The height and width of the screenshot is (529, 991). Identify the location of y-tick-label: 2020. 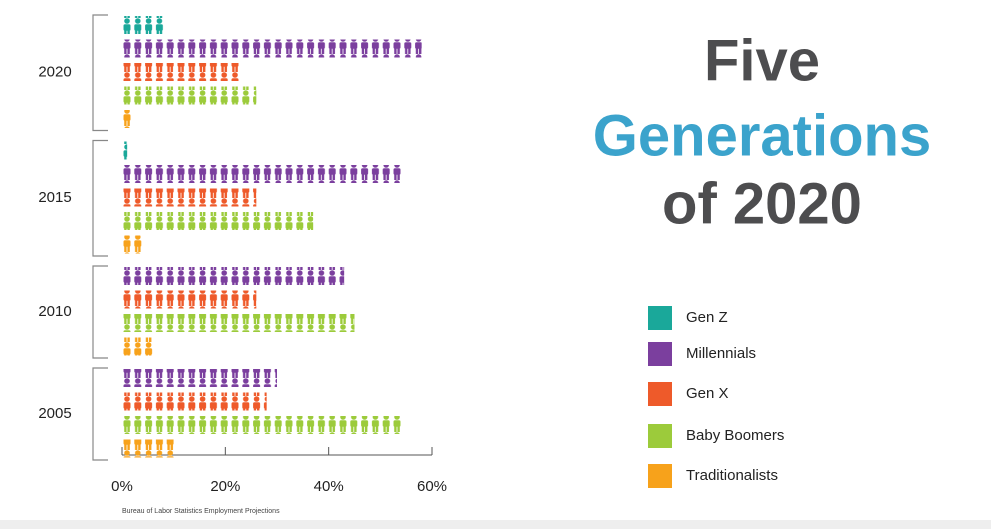
(54, 72).